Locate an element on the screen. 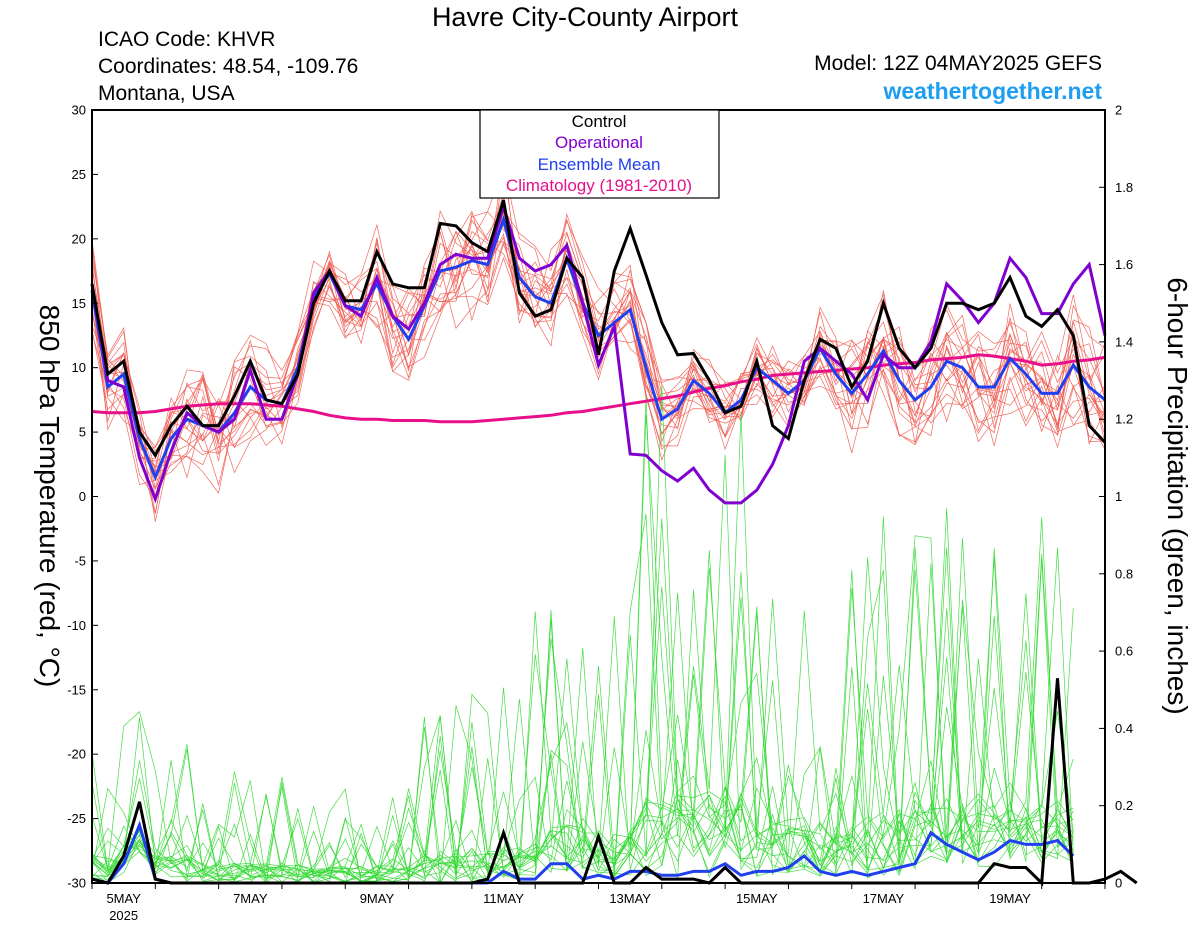 This screenshot has height=927, width=1200. y-left-tick-label: 30 is located at coordinates (79, 110).